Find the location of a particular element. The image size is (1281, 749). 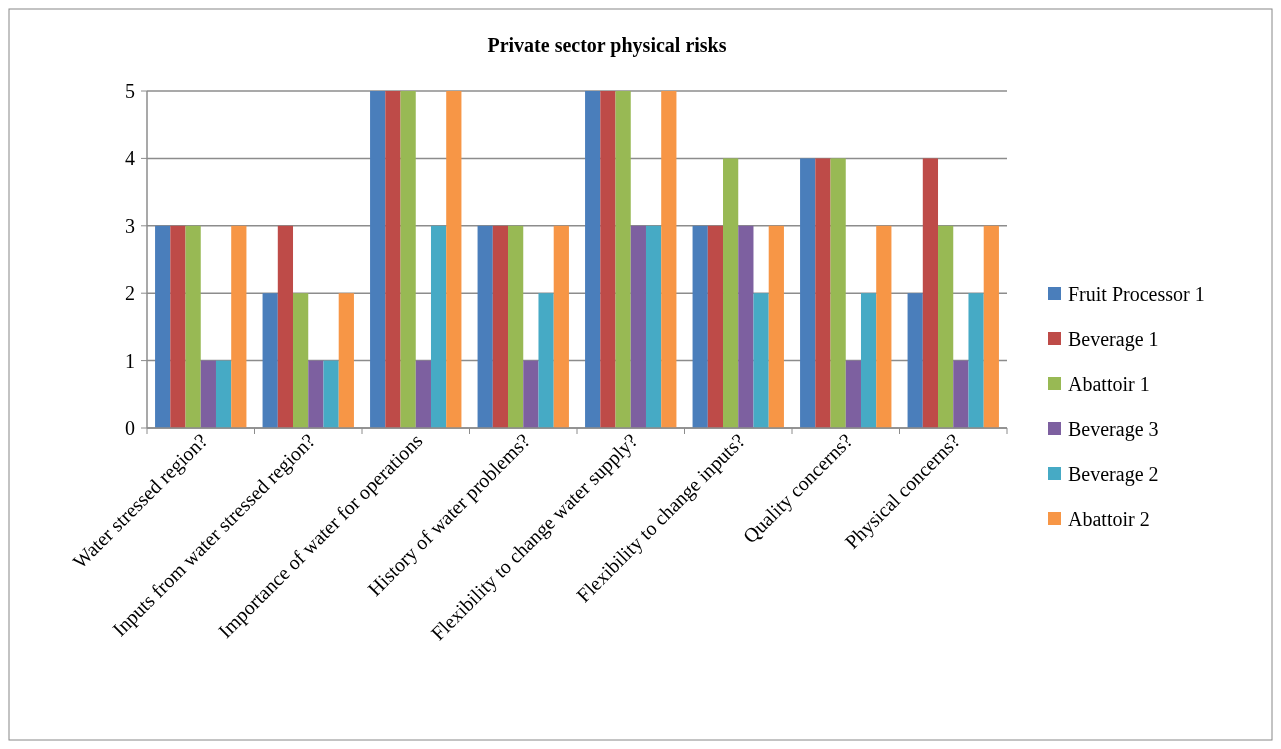

y-tick-label: 4 is located at coordinates (130, 158).